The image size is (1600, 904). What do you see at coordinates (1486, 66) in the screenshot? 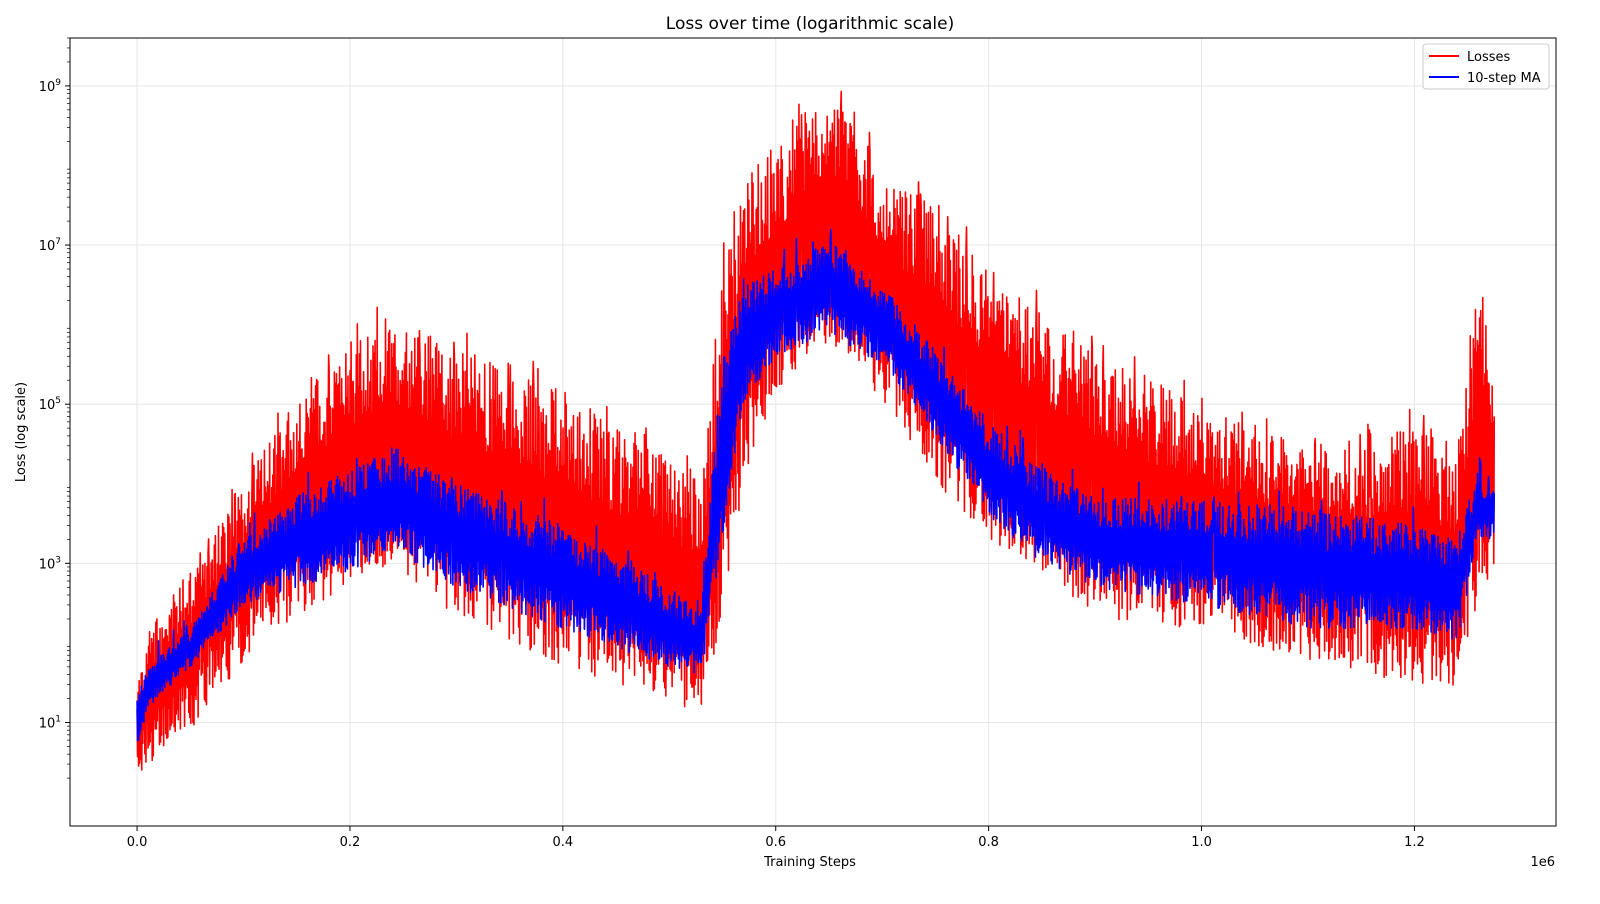
I see `legend: Losses 10-step MA` at bounding box center [1486, 66].